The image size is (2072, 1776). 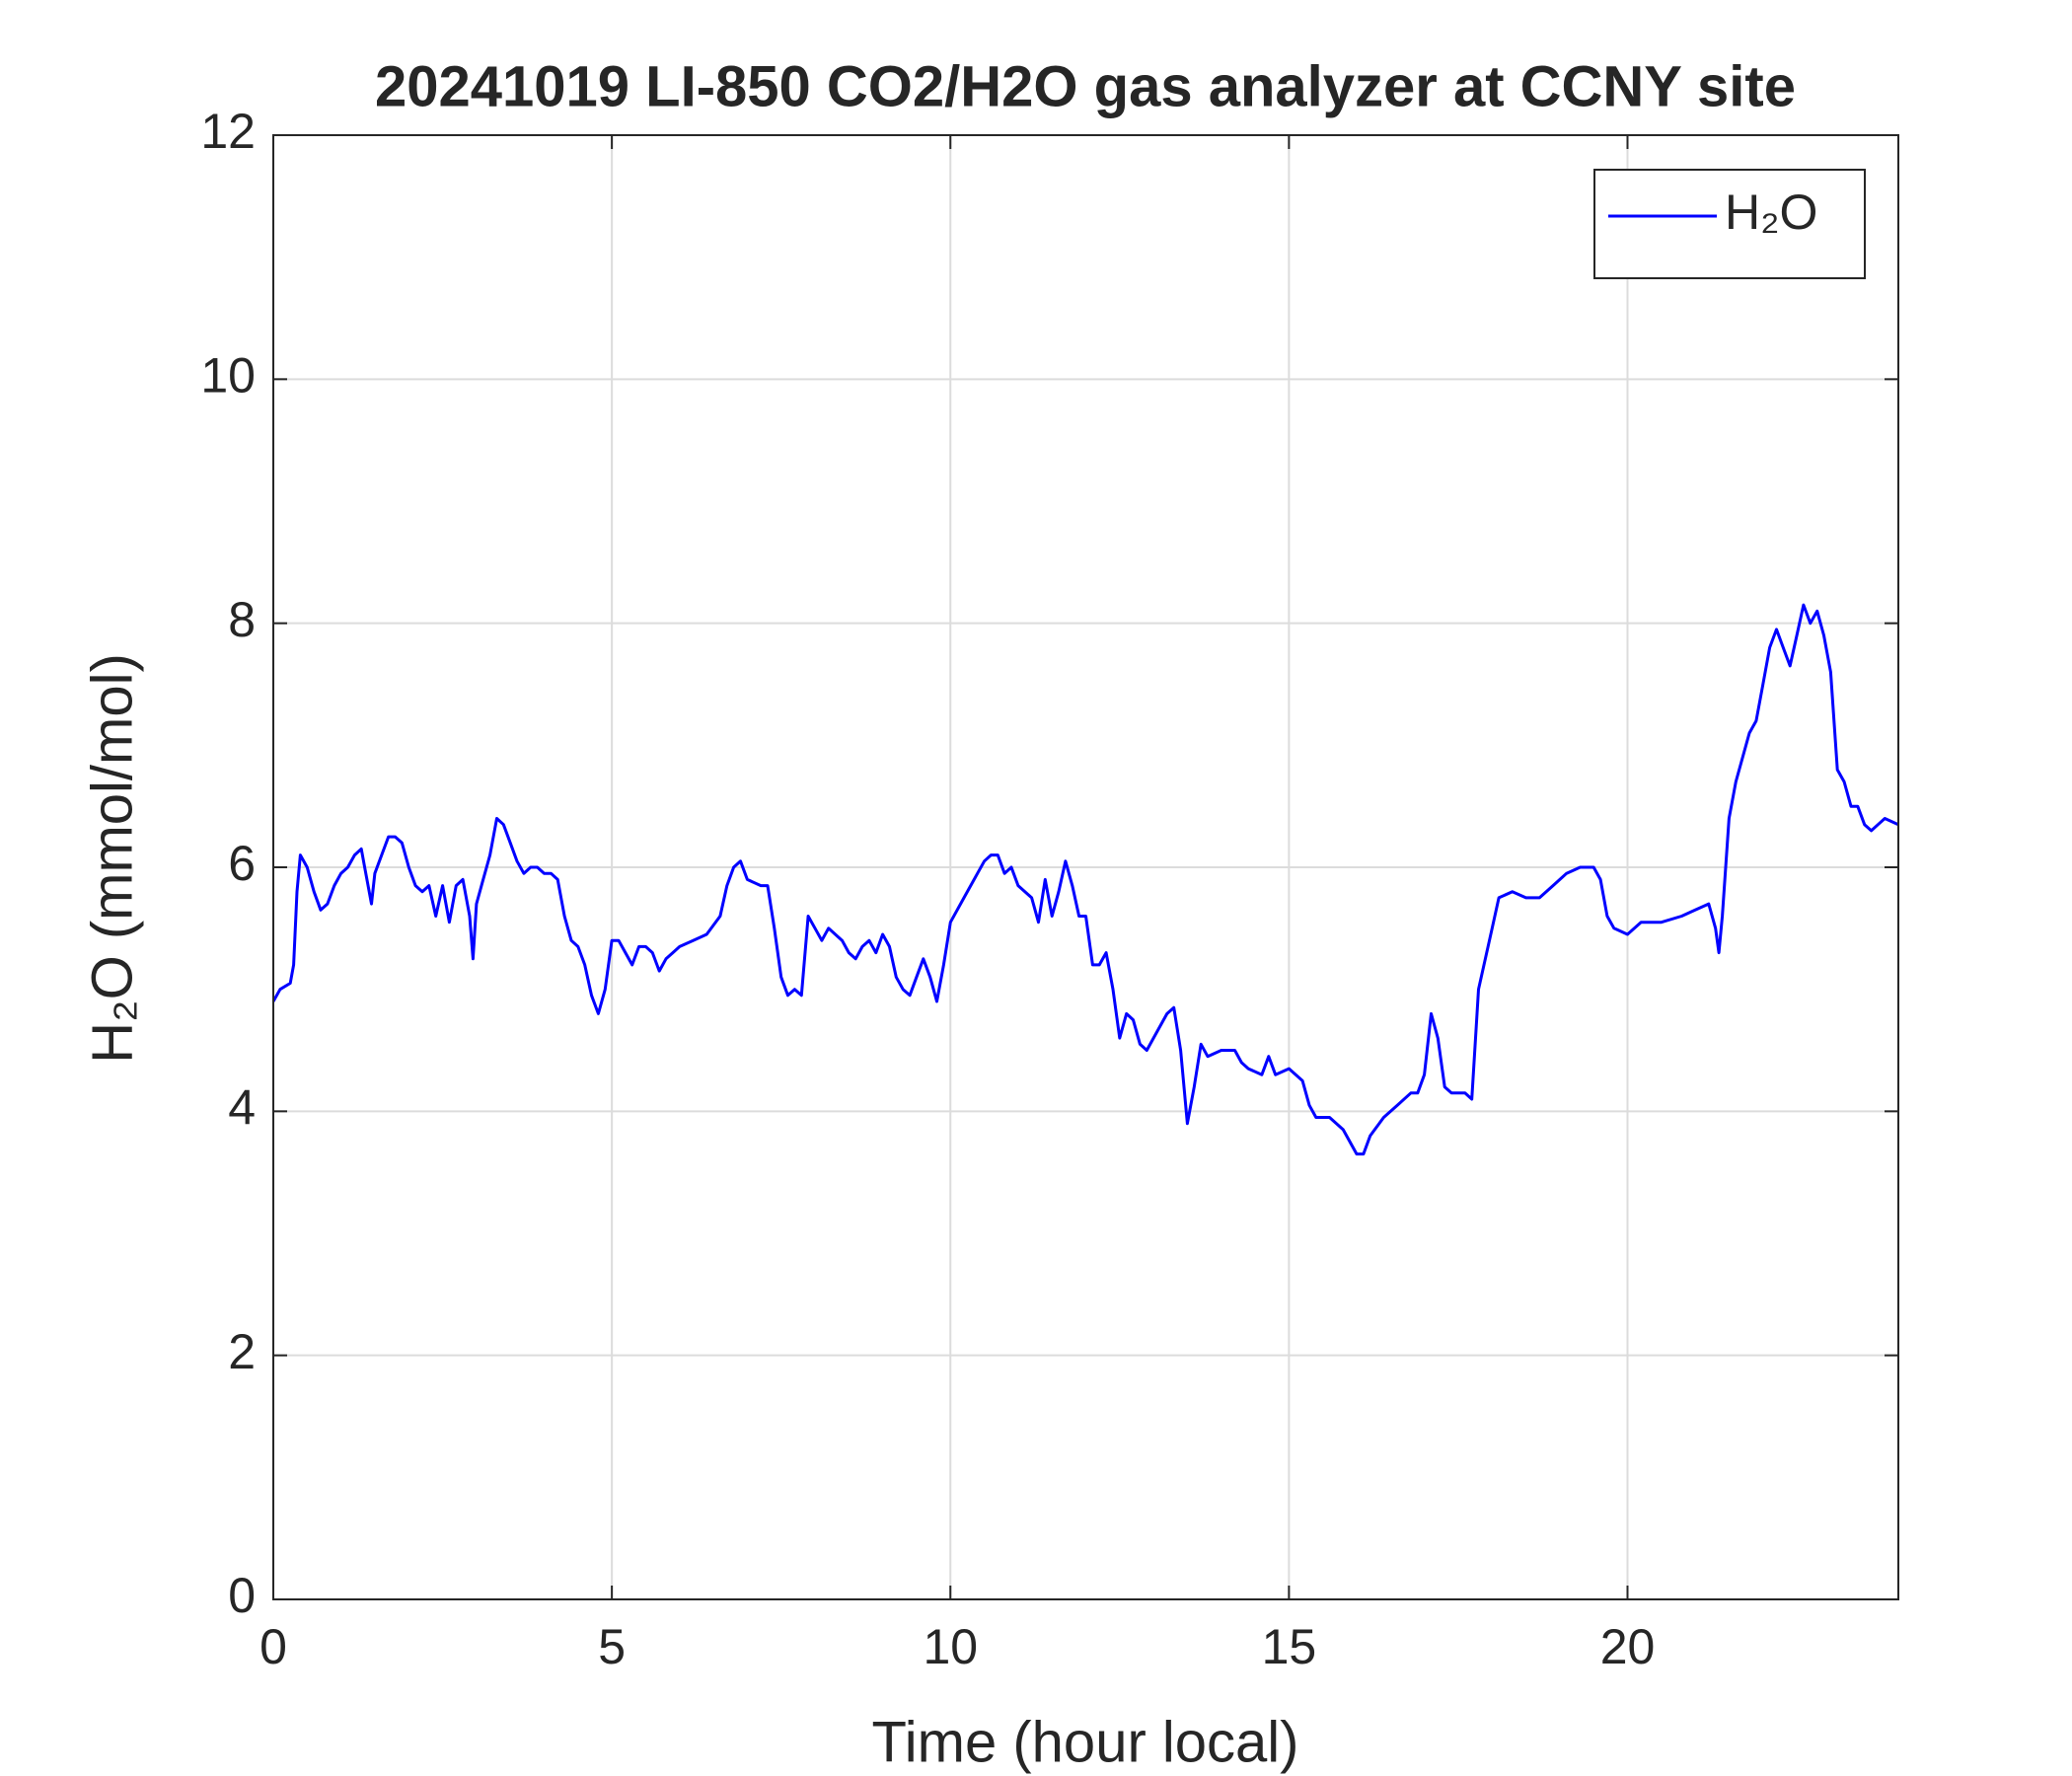 What do you see at coordinates (612, 1647) in the screenshot?
I see `x-tick-label: 5` at bounding box center [612, 1647].